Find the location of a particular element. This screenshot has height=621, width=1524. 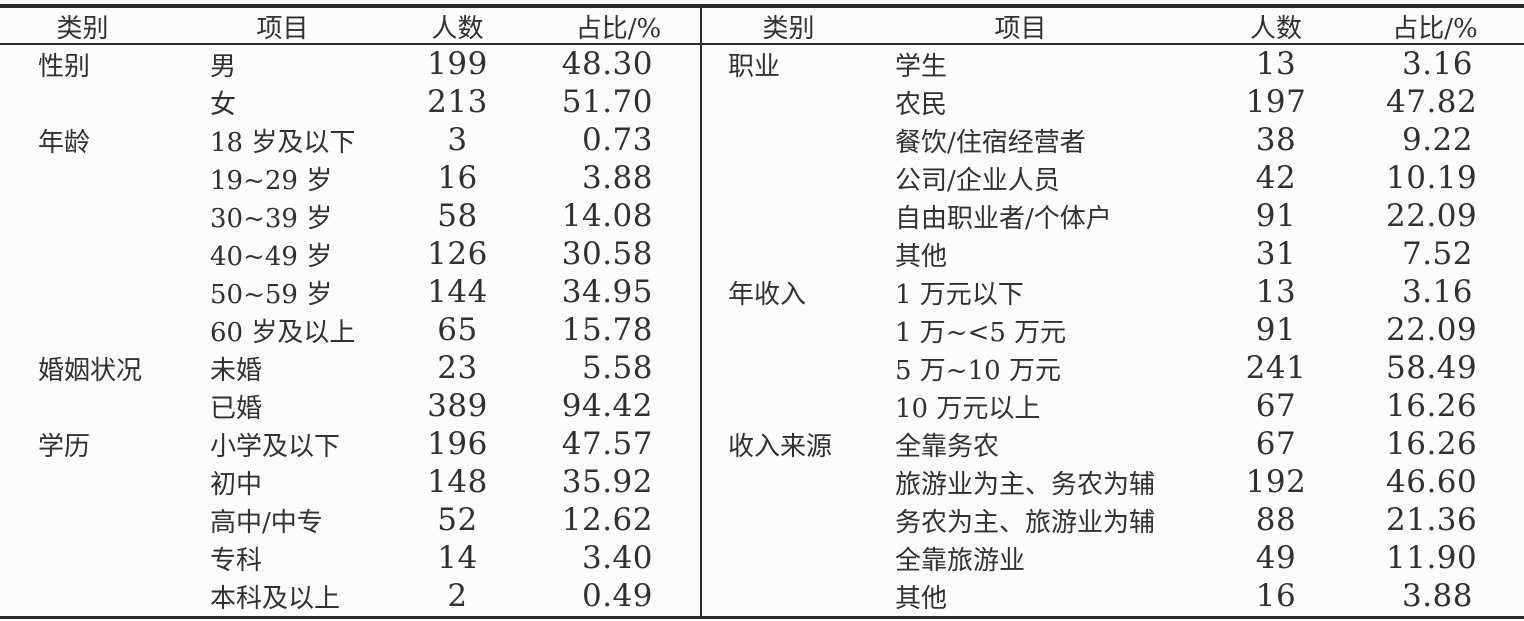

count-cell: 197 is located at coordinates (1276, 102).